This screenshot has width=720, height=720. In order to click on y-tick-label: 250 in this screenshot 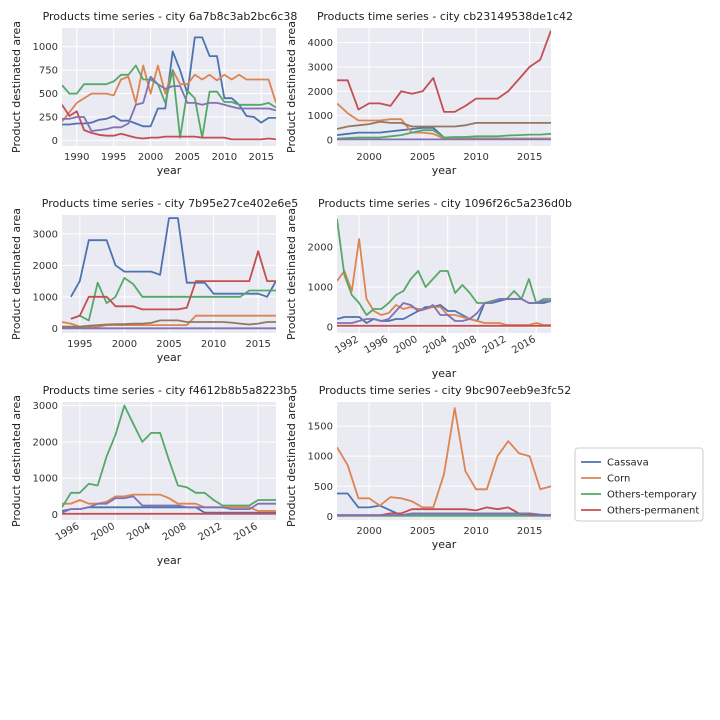, I will do `click(48, 117)`.